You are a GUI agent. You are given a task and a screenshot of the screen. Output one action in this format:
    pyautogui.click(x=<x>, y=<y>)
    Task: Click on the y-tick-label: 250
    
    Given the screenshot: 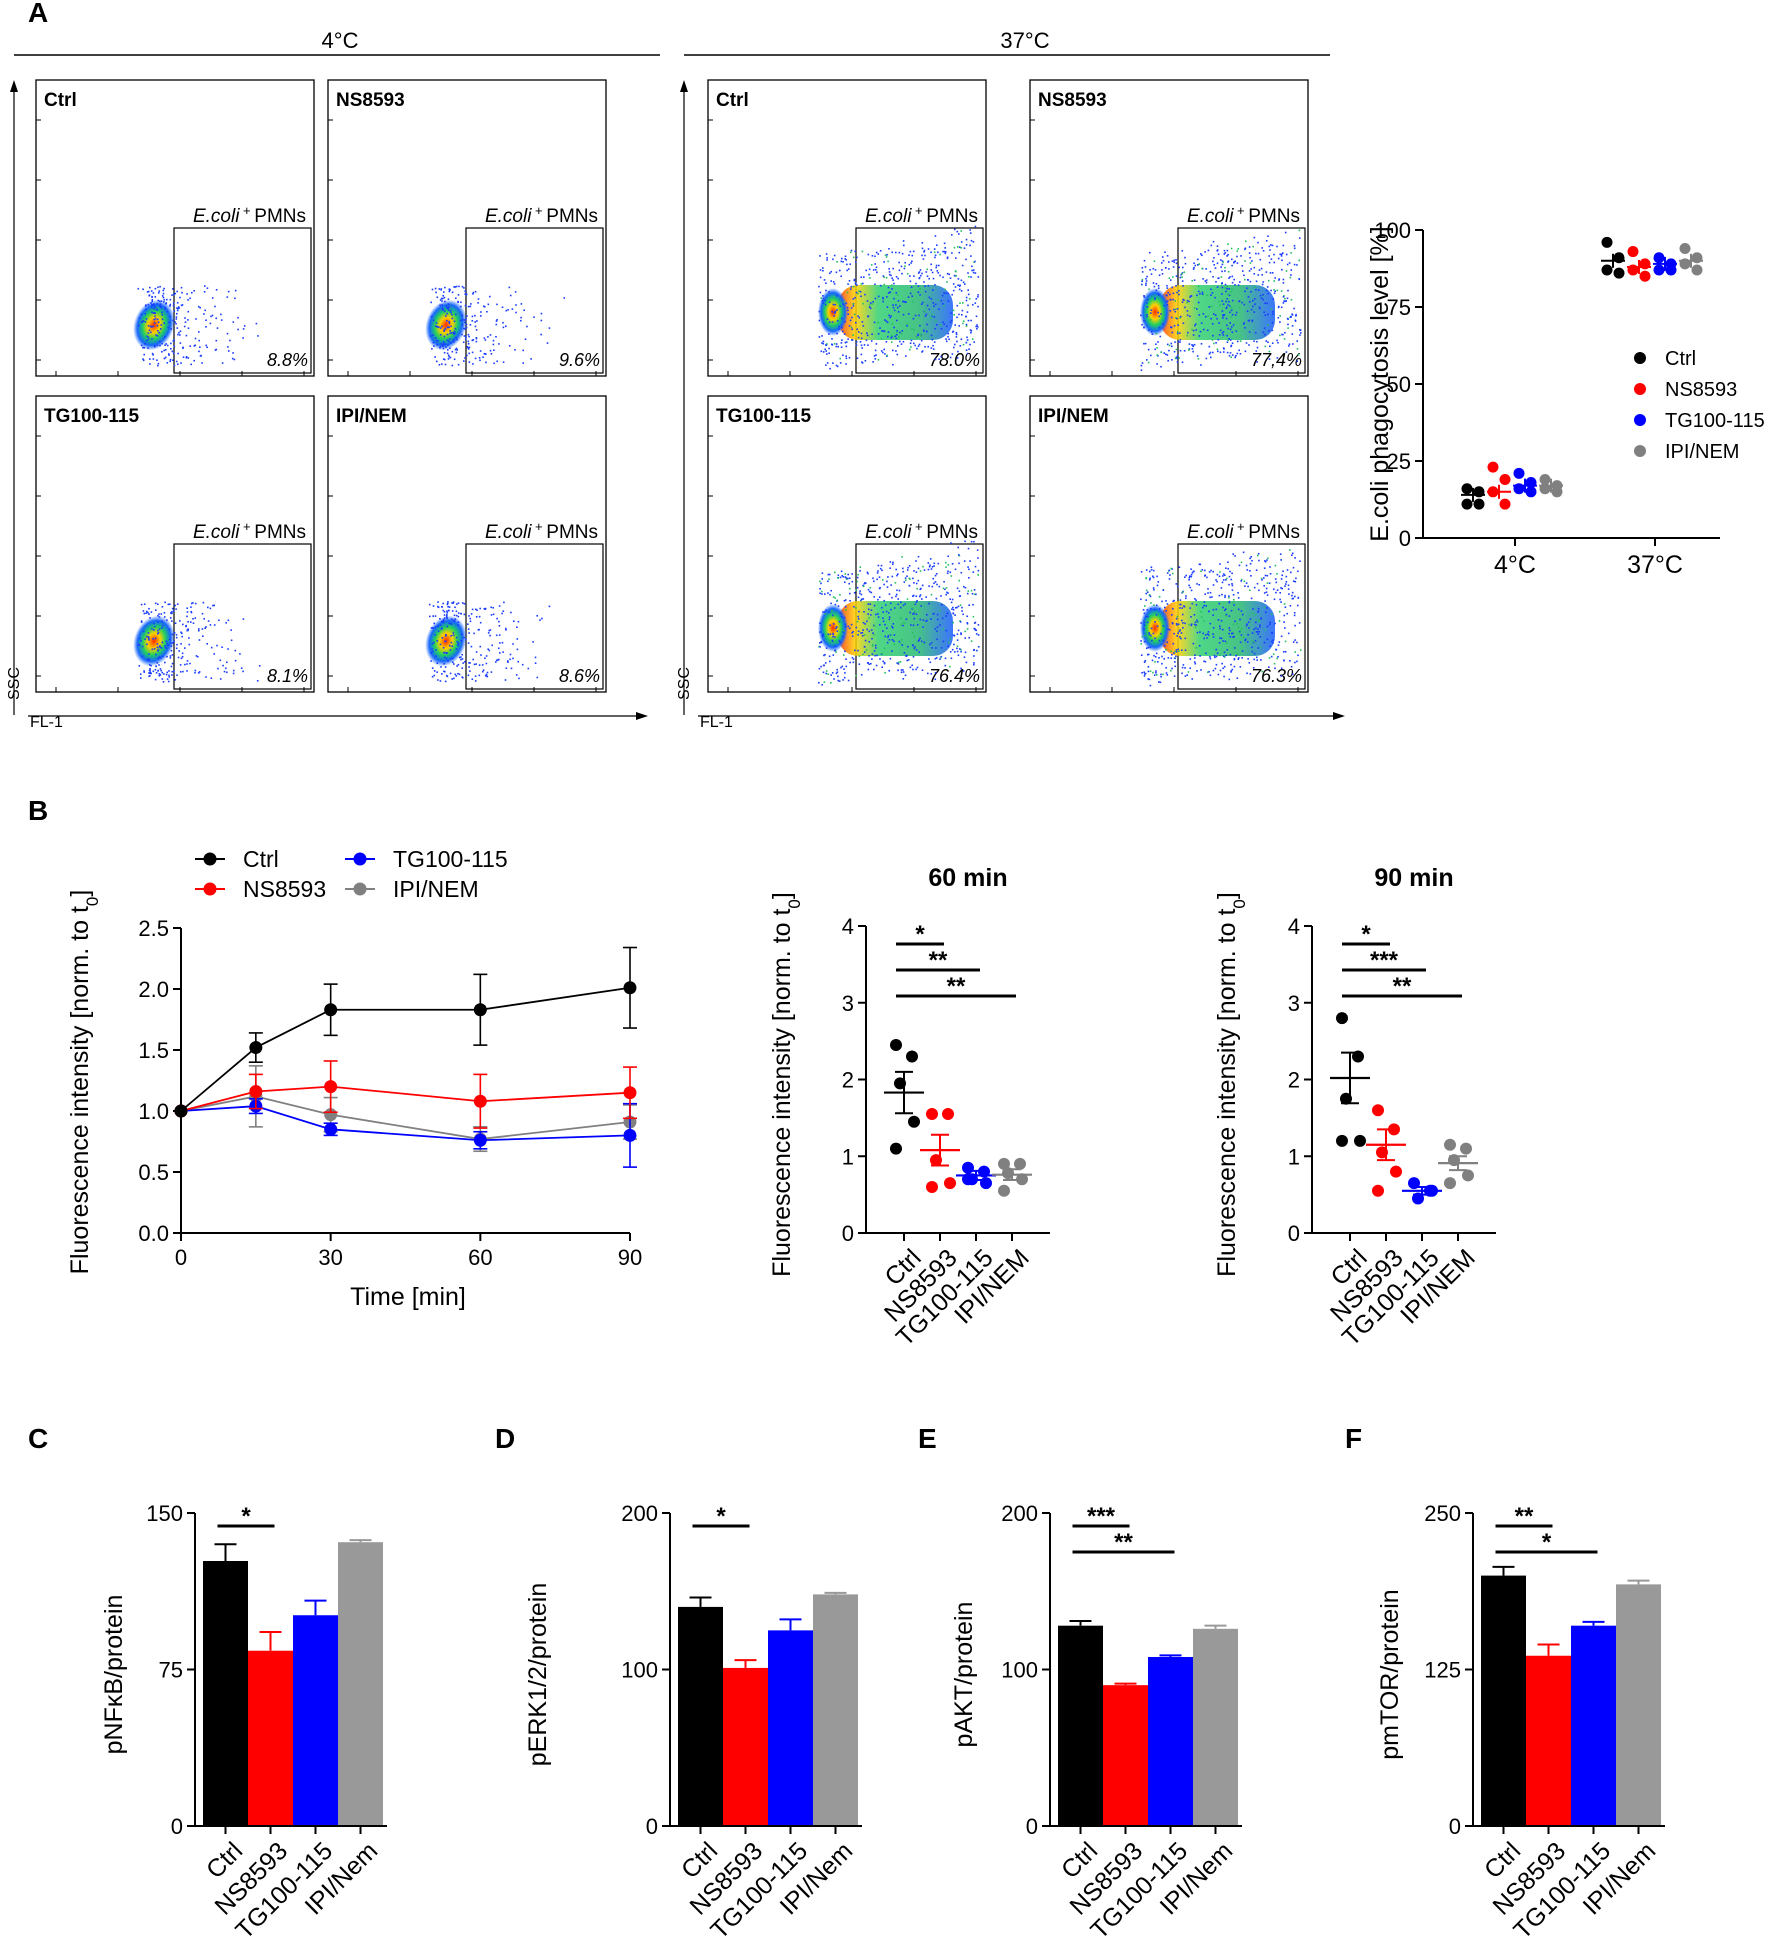 What is the action you would take?
    pyautogui.click(x=1442, y=1513)
    